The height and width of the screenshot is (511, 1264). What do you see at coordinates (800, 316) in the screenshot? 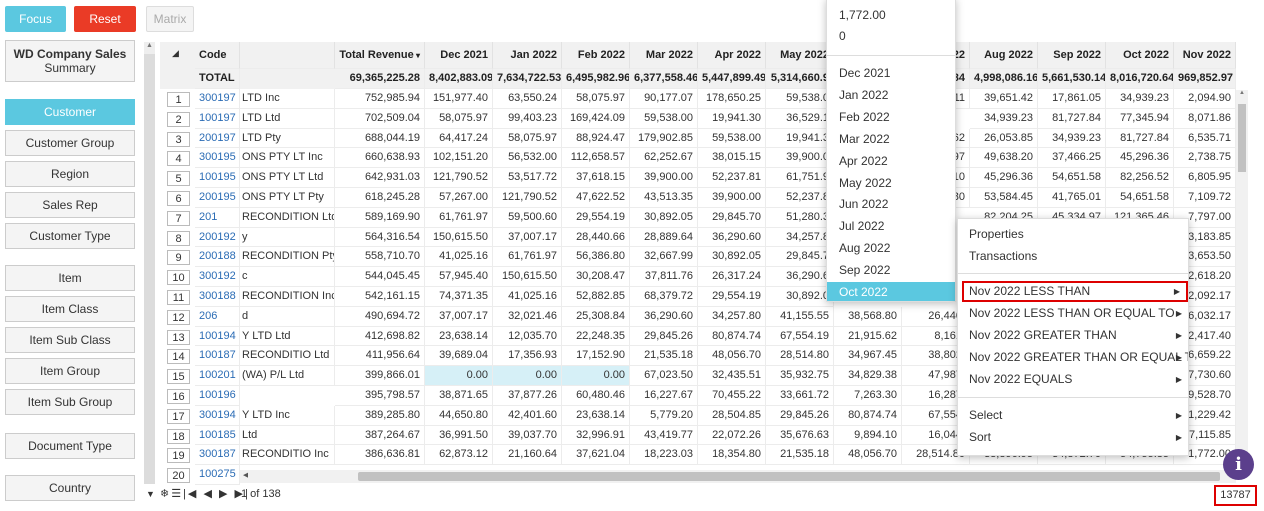
I see `value-cell: 41,155.55` at bounding box center [800, 316].